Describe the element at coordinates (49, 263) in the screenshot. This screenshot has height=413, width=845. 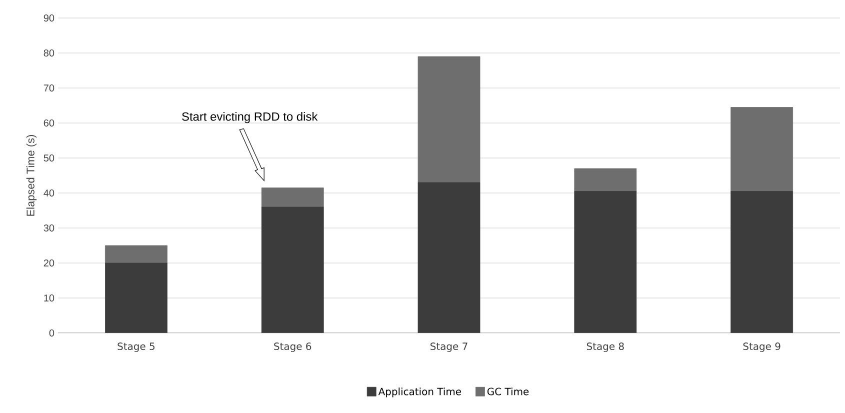
I see `y-tick-label: 20` at that location.